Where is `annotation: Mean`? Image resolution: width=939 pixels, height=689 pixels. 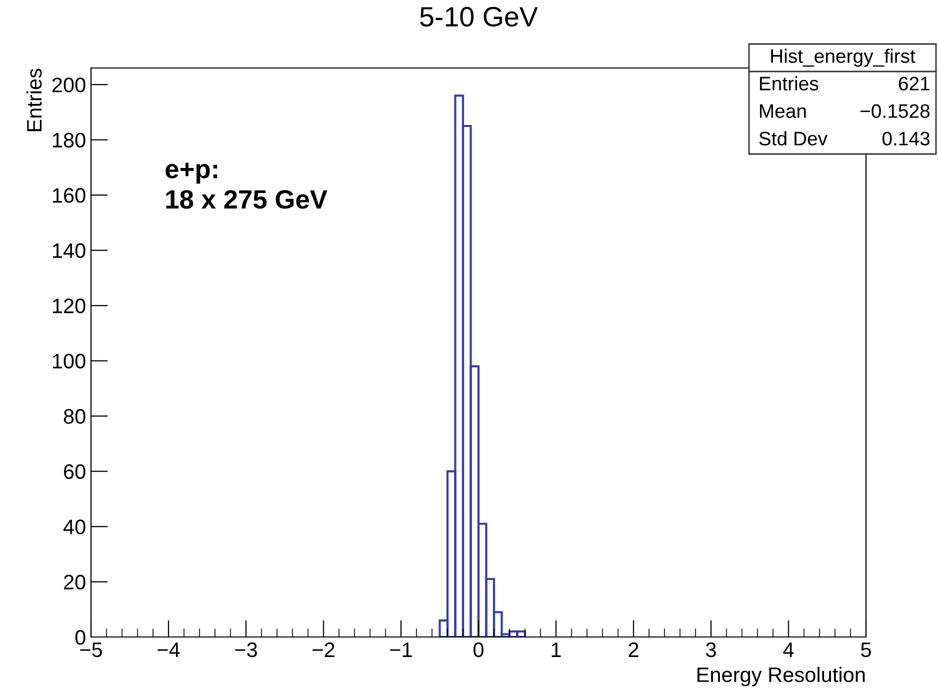 annotation: Mean is located at coordinates (783, 111).